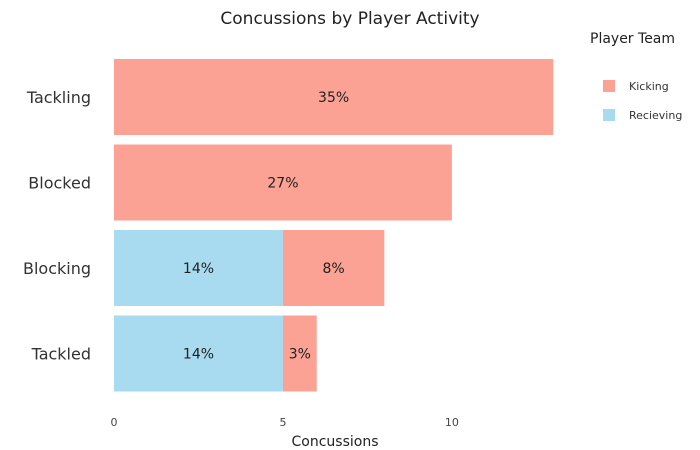  Describe the element at coordinates (349, 19) in the screenshot. I see `chart-title: Concussions by Player Activity` at that location.